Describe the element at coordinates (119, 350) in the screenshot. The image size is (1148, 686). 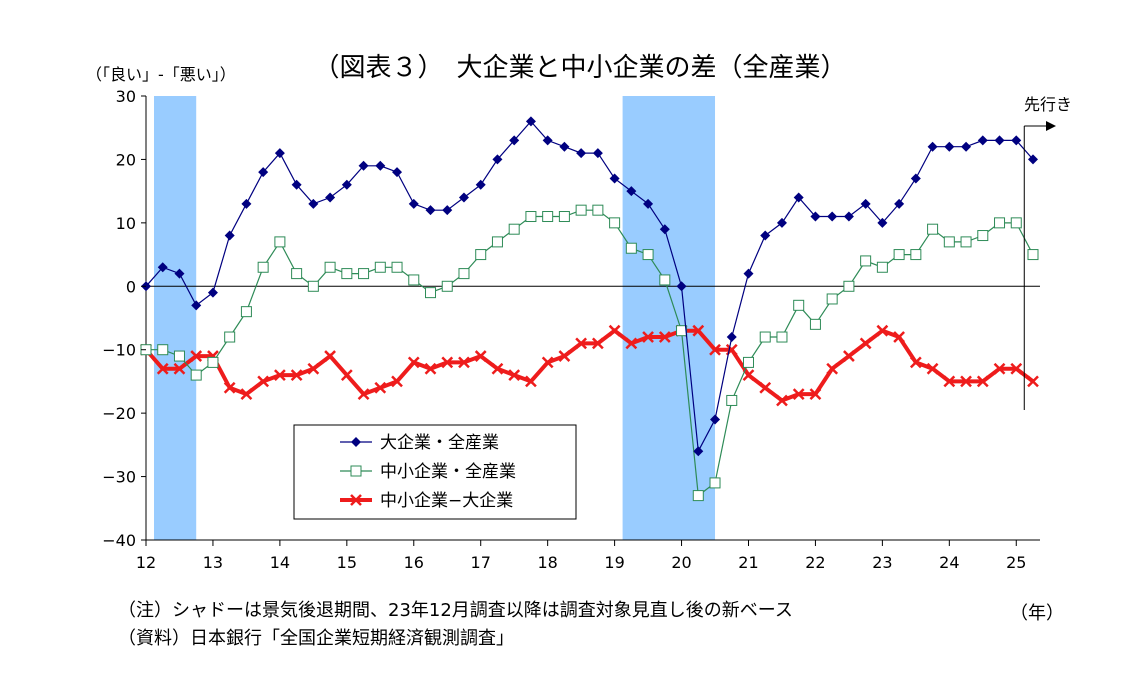
I see `y-tick-label: −10` at that location.